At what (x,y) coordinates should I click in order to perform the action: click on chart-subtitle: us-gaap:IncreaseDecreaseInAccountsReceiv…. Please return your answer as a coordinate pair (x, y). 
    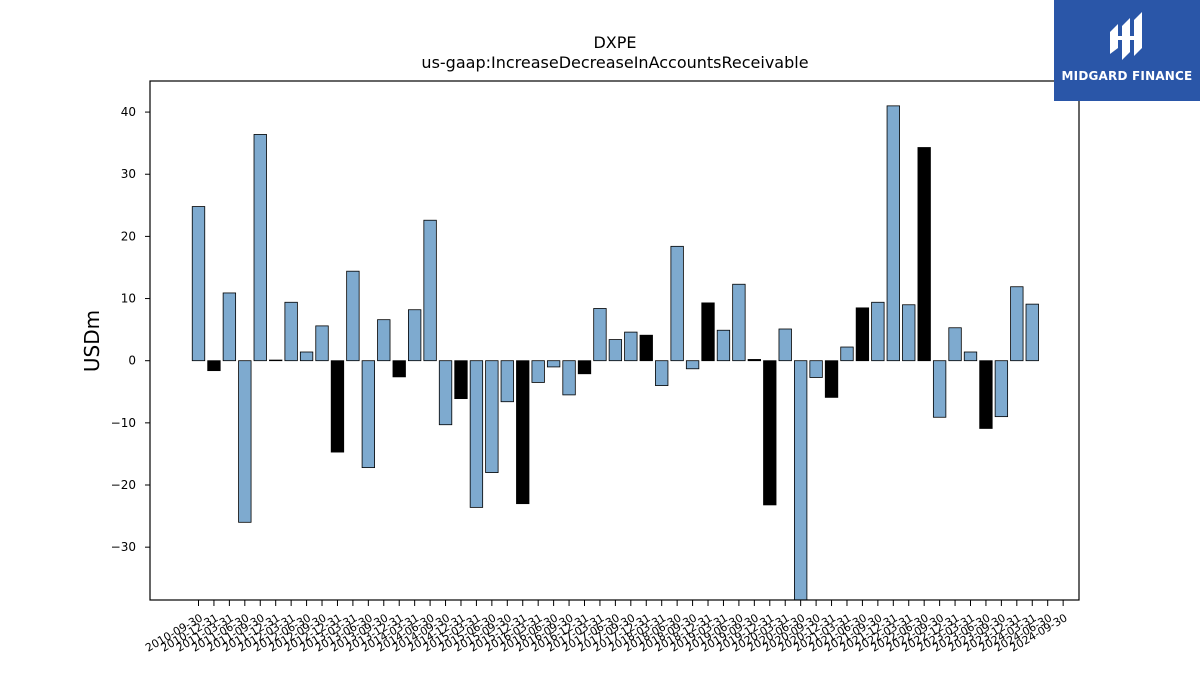
    Looking at the image, I should click on (614, 62).